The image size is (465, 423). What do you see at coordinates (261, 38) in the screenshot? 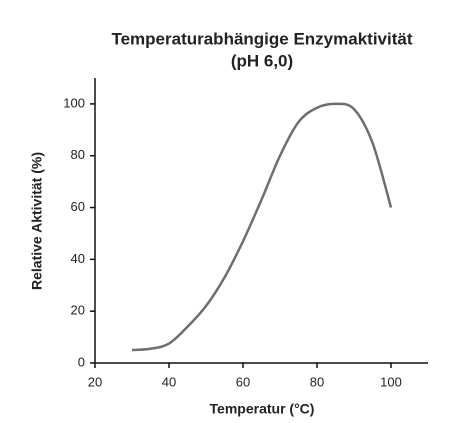
I see `chart-title: Temperaturabhängige Enzymaktivität` at bounding box center [261, 38].